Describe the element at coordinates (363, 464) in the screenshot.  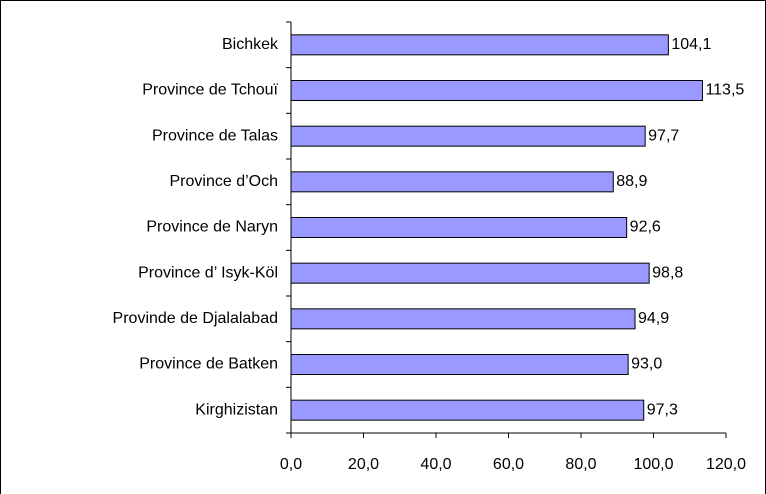
I see `x-tick-label: 20,0` at that location.